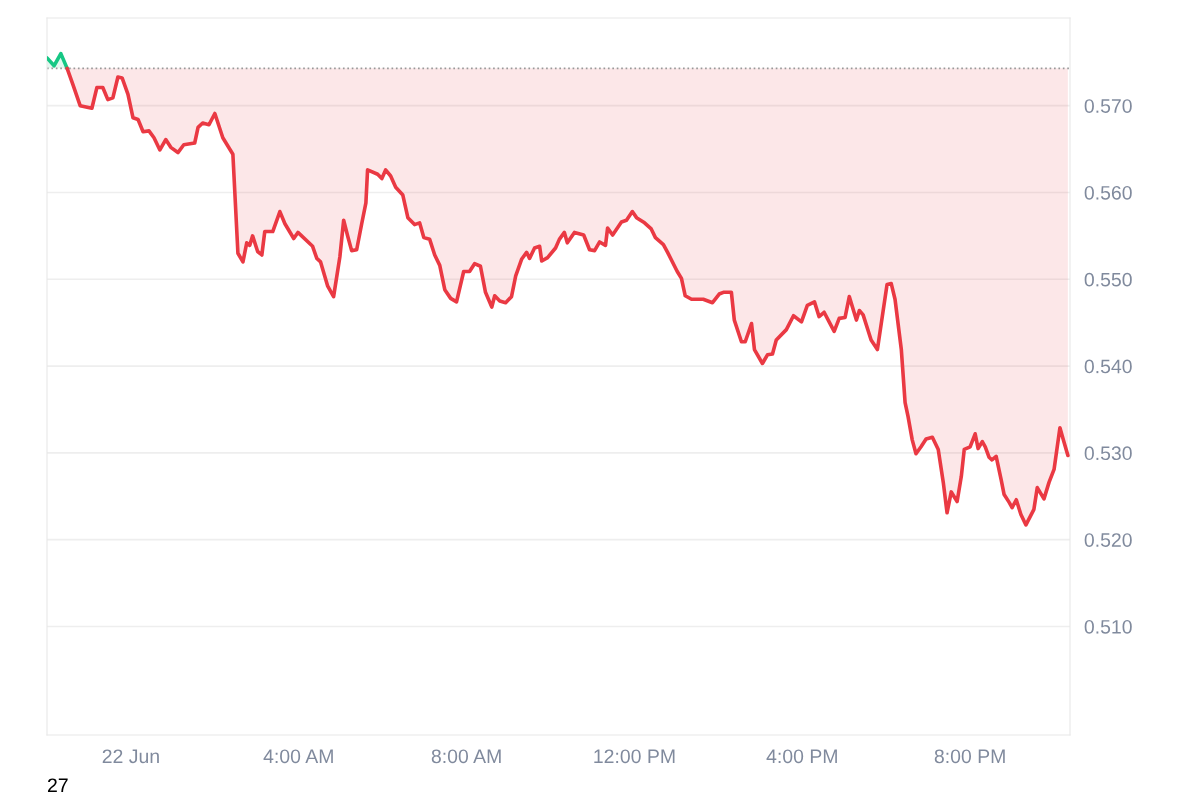  I want to click on x-tick-label: 22 Jun, so click(130, 756).